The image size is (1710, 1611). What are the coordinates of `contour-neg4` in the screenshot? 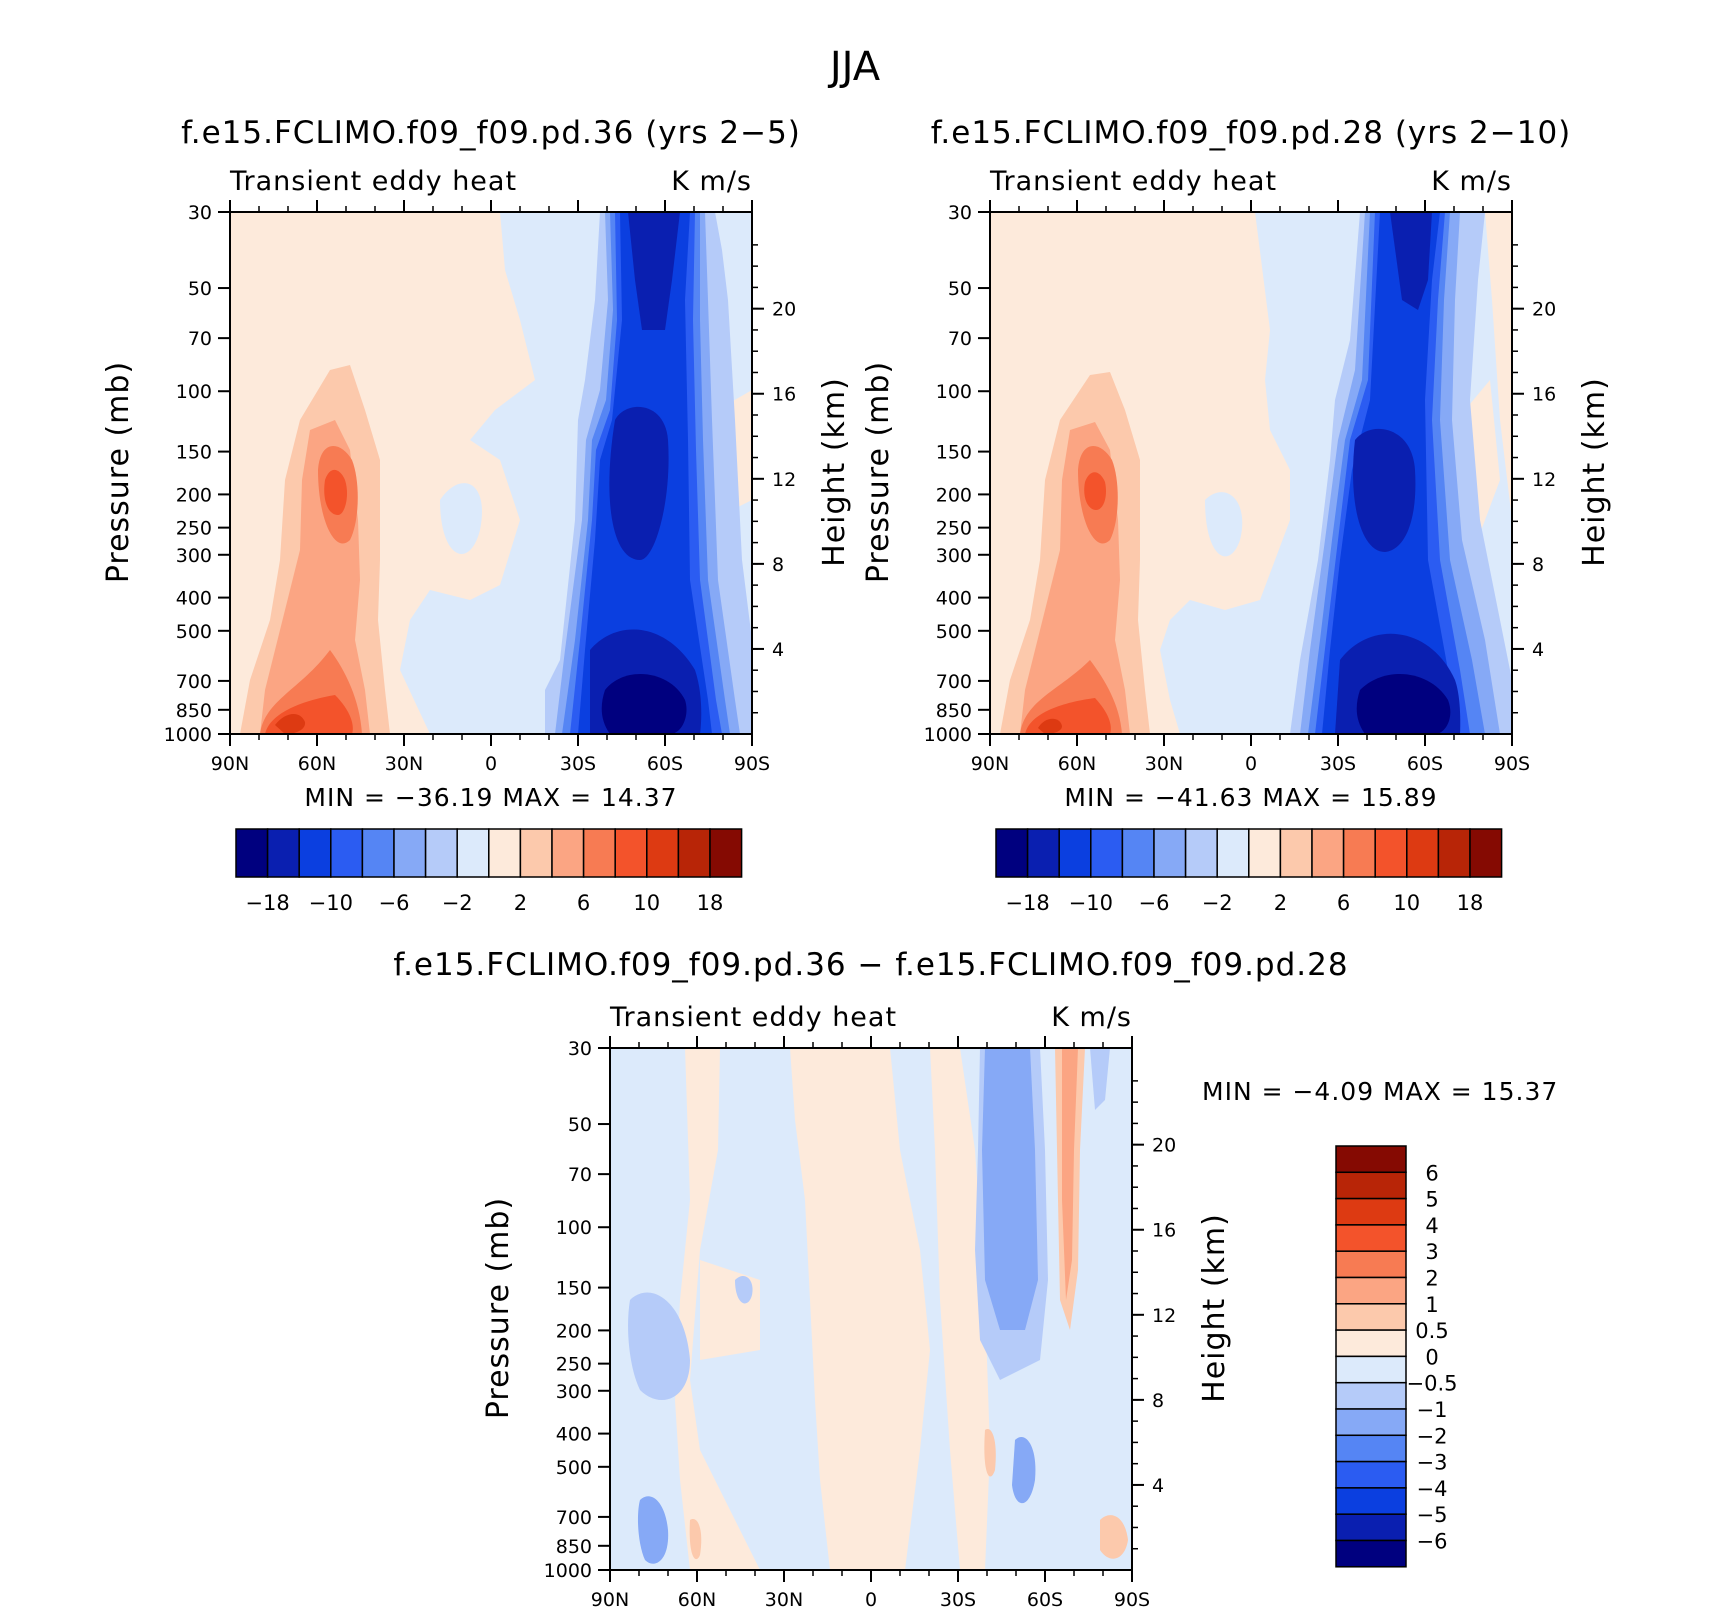 It's located at (1010, 1189).